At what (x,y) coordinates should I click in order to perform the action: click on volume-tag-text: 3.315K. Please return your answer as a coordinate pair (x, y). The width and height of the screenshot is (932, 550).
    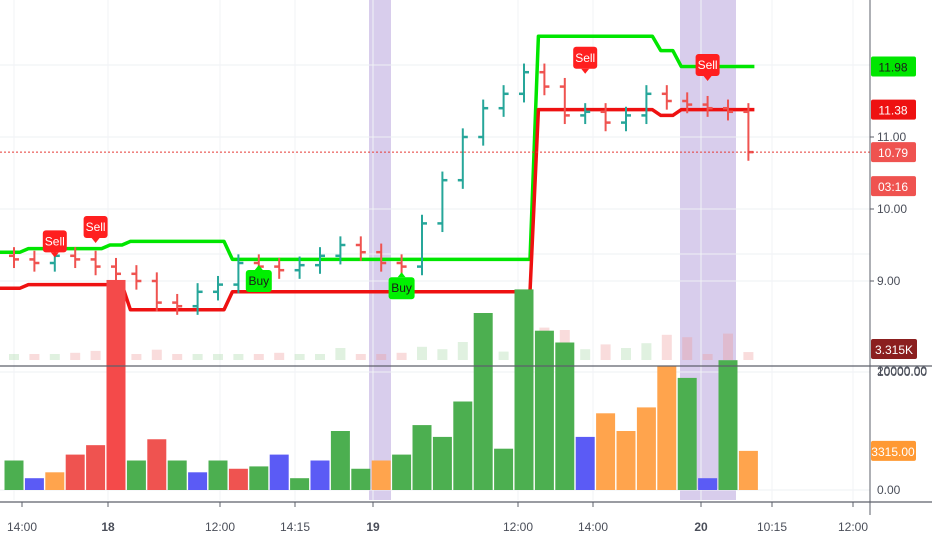
    Looking at the image, I should click on (894, 350).